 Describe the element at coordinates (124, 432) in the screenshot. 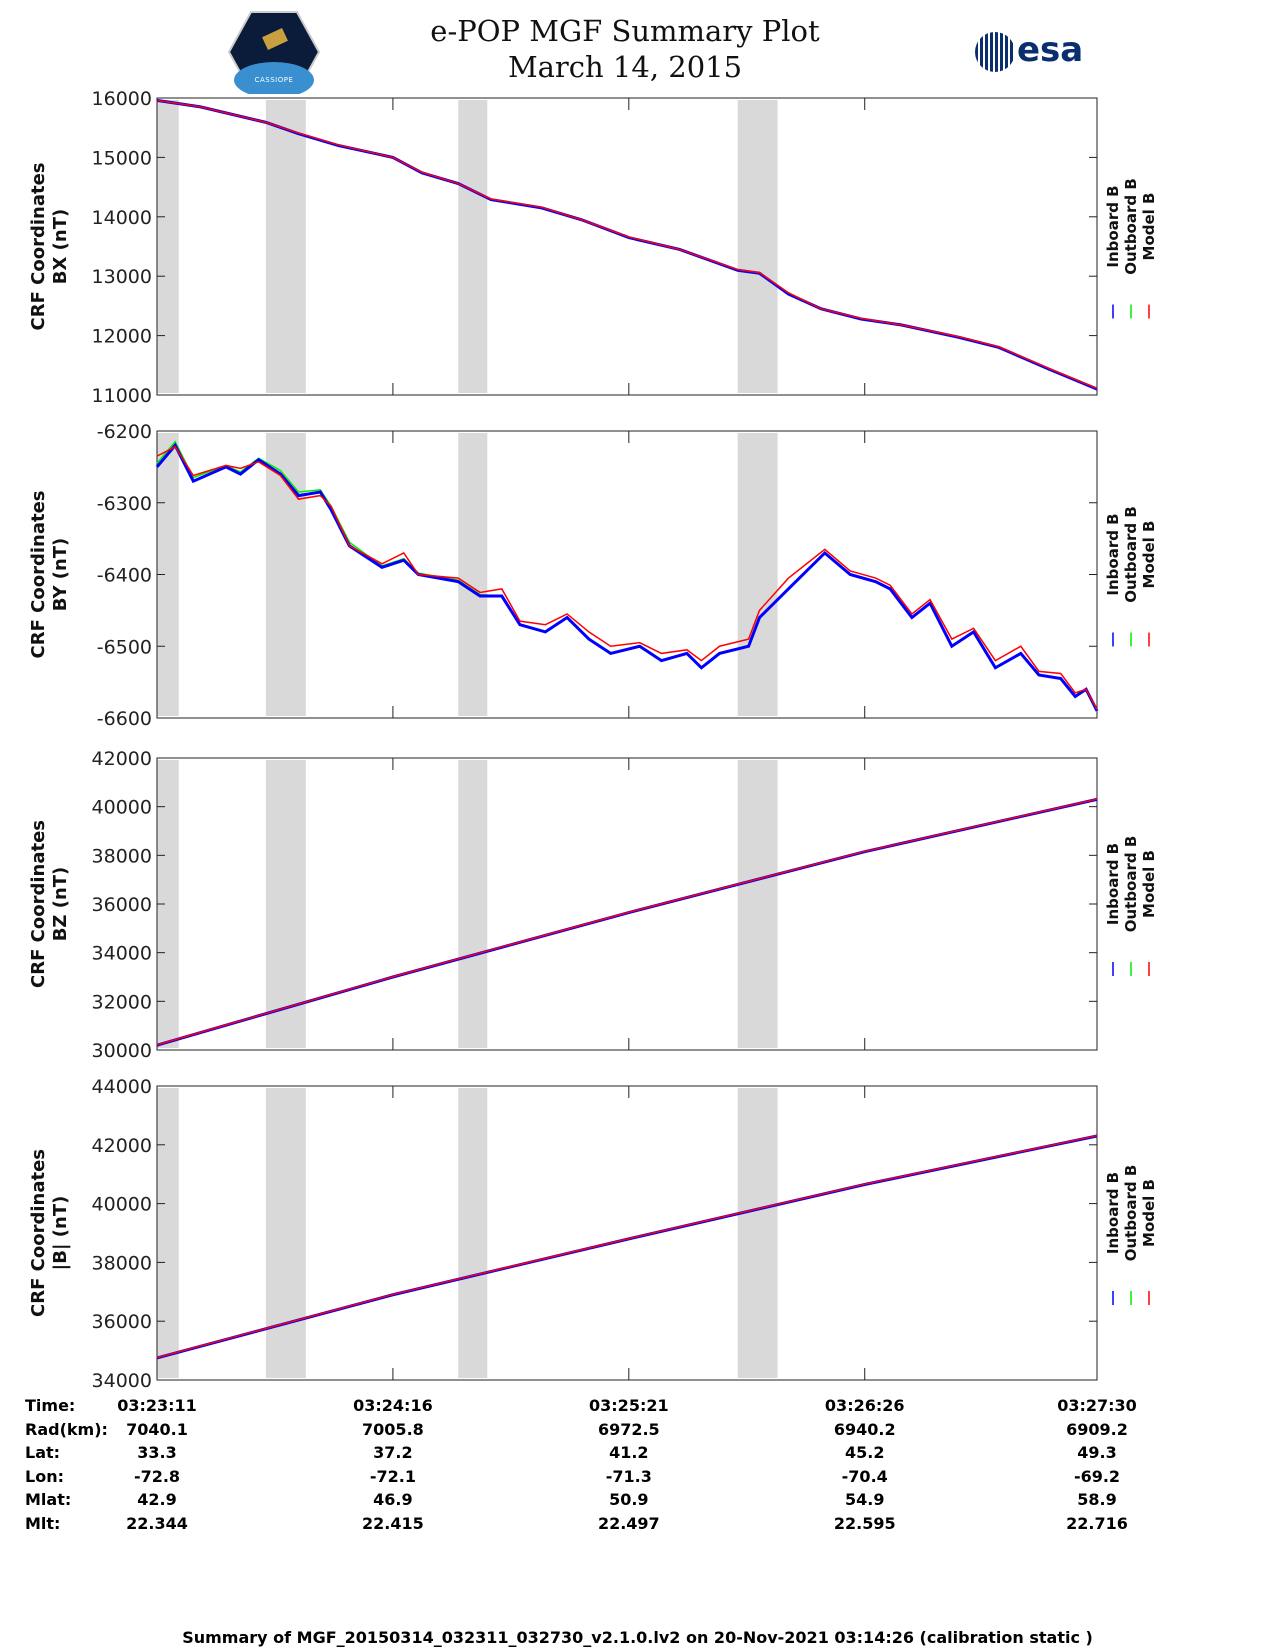

I see `y-tick-label: -6200` at that location.